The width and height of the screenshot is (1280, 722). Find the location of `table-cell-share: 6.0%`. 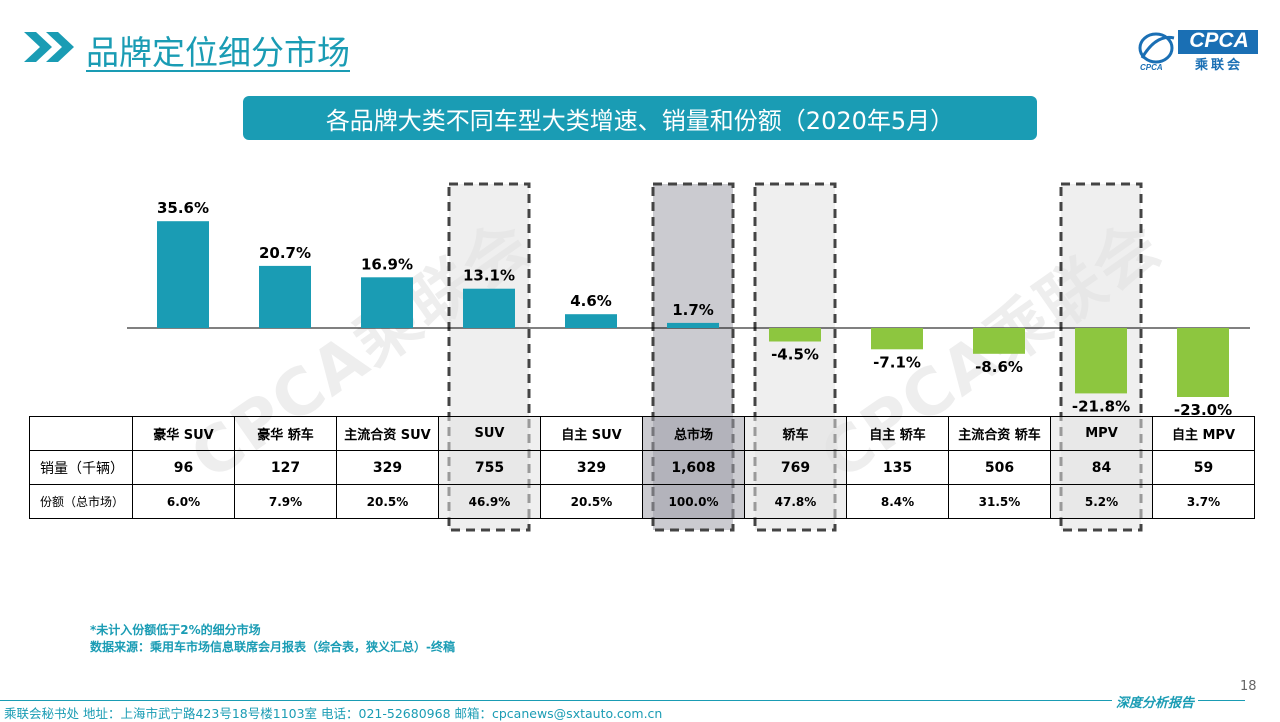

table-cell-share: 6.0% is located at coordinates (183, 501).